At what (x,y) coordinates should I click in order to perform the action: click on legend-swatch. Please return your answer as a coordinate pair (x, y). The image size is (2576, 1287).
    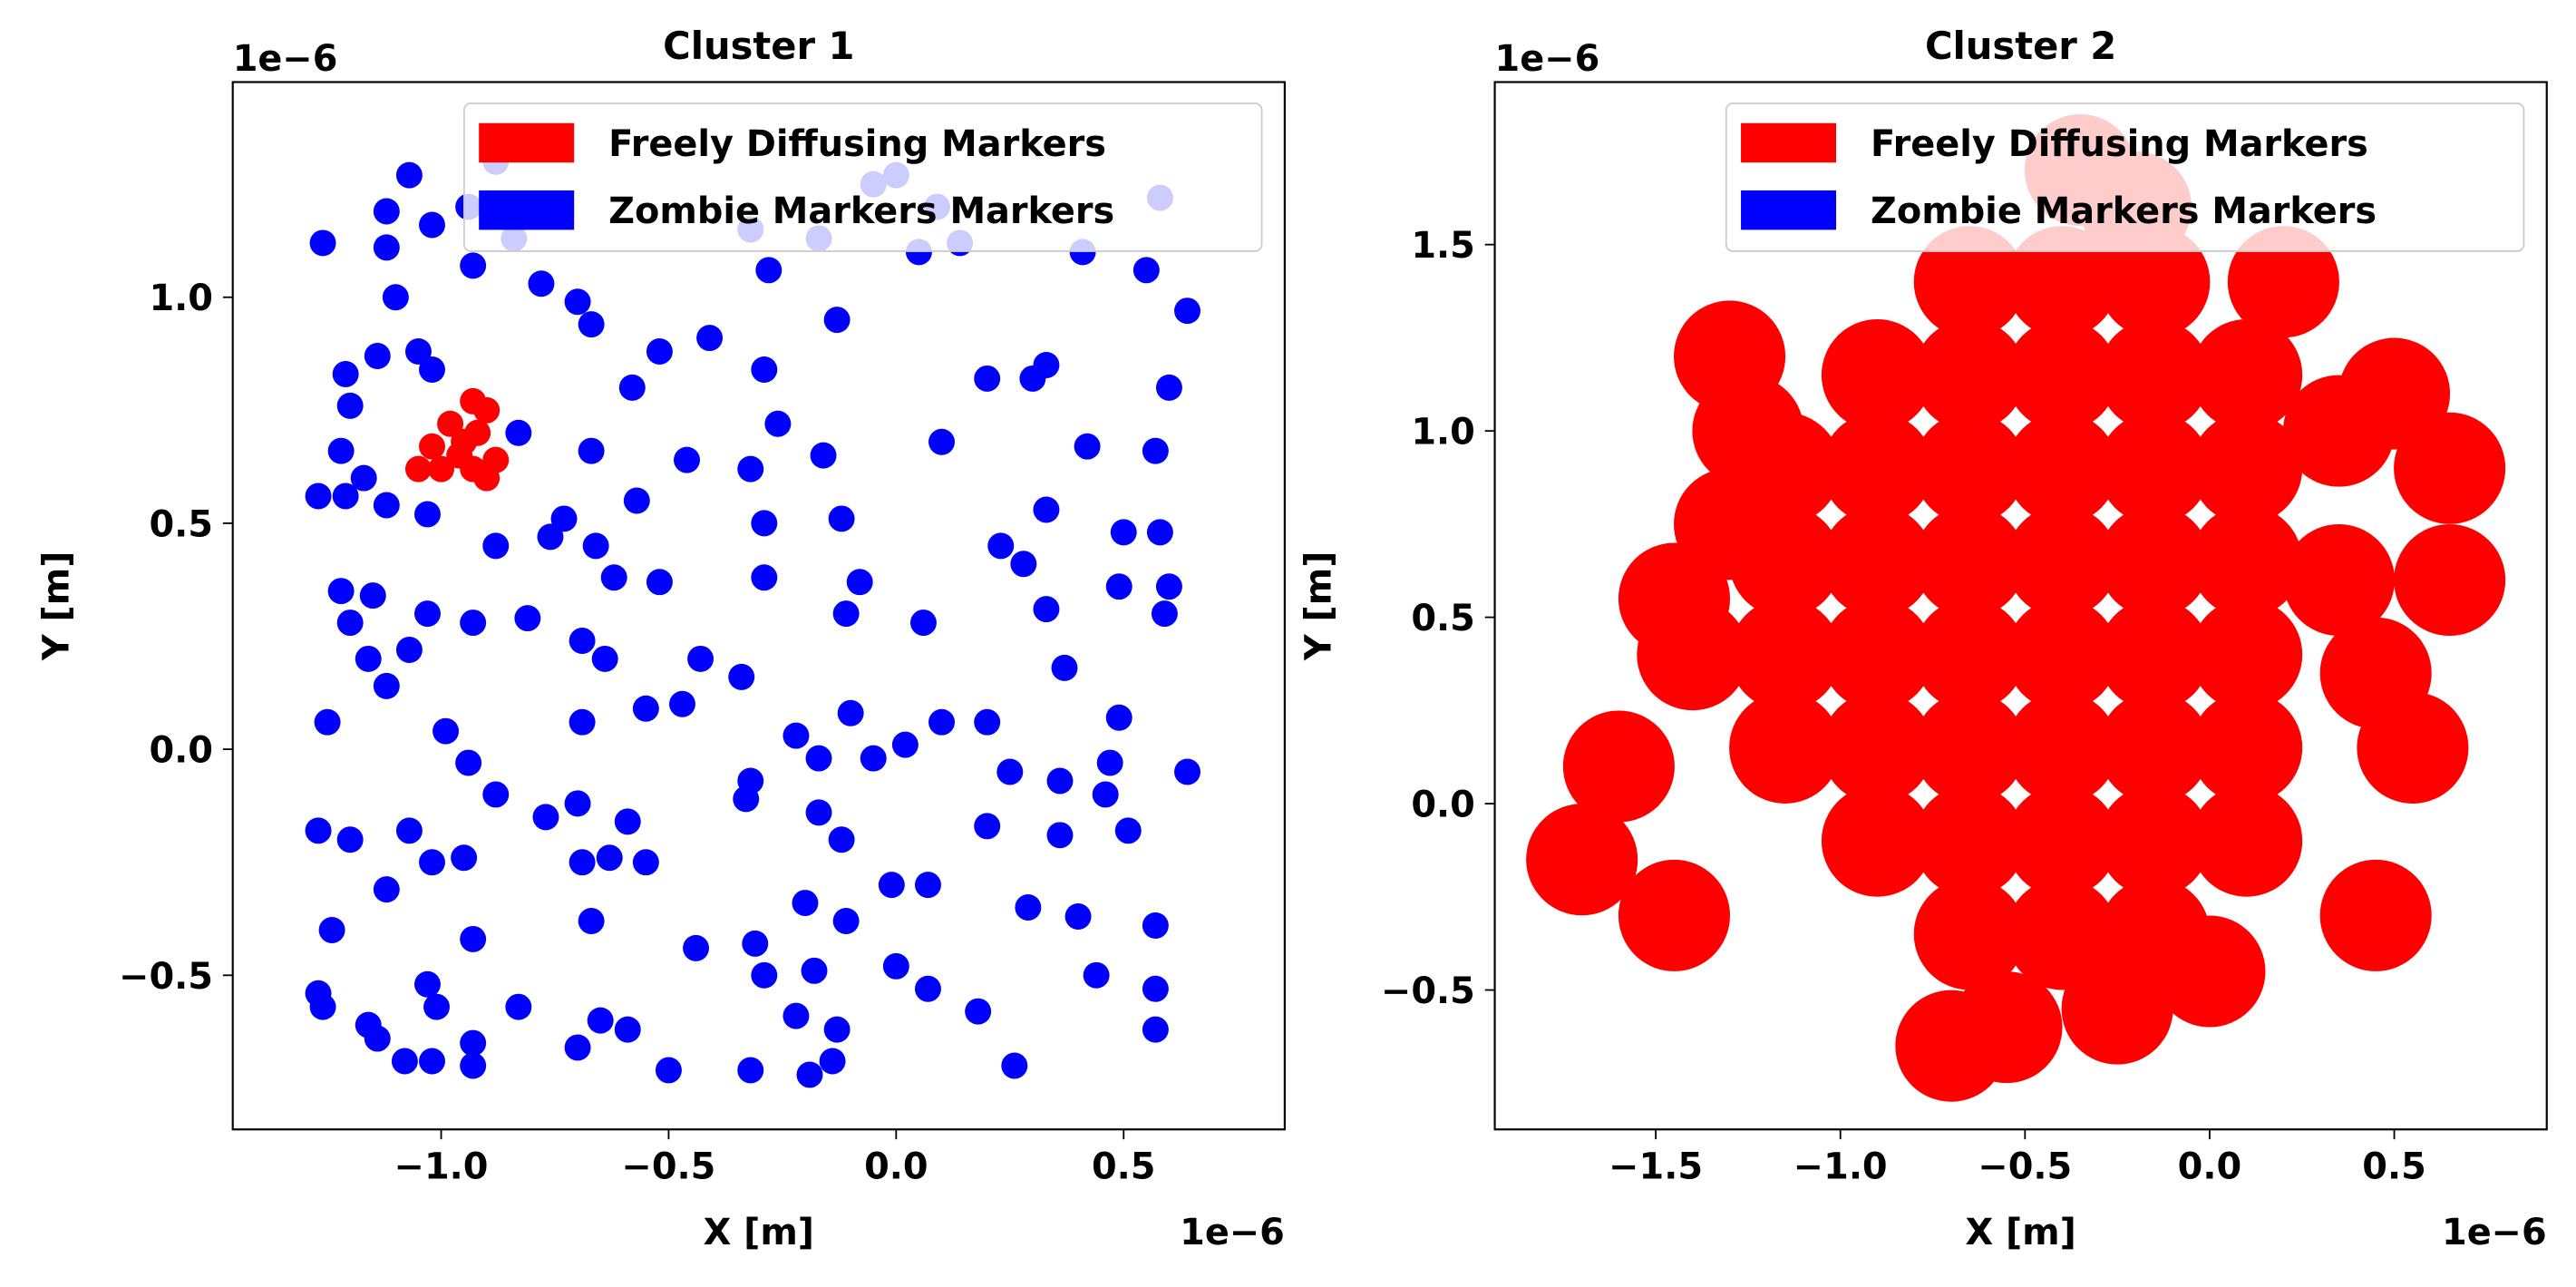
    Looking at the image, I should click on (1789, 142).